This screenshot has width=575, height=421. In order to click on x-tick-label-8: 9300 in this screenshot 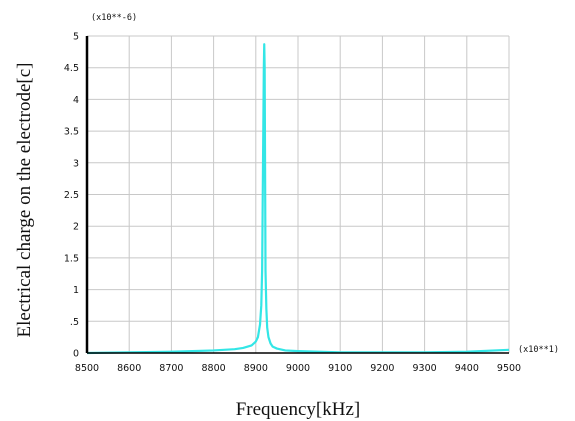, I will do `click(425, 368)`.